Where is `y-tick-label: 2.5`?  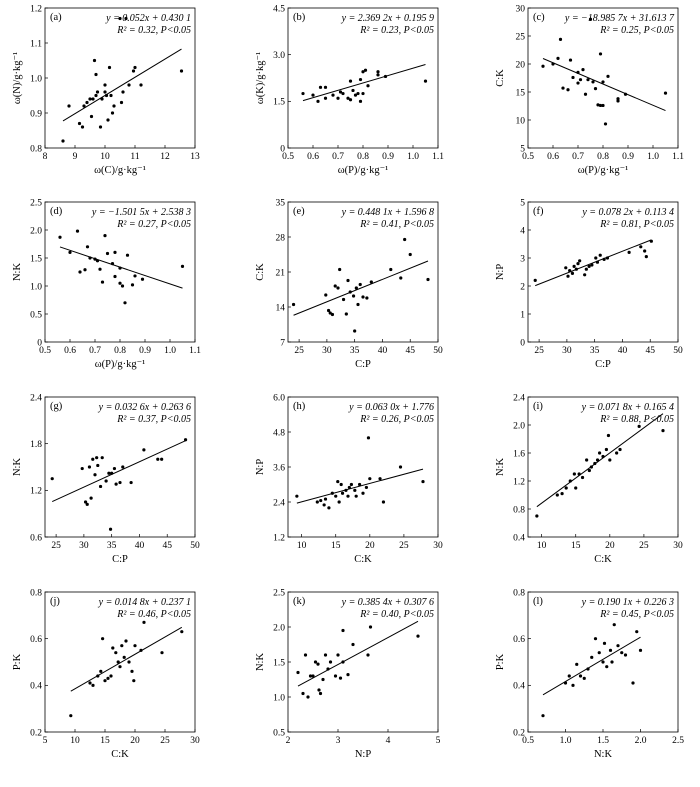
y-tick-label: 2.5 is located at coordinates (36, 203).